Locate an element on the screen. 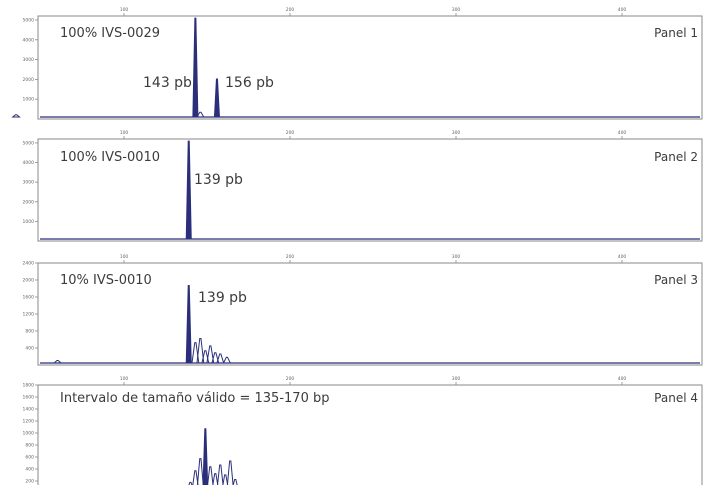 Image resolution: width=704 pixels, height=485 pixels. panel-2-sample-label: 100% IVS-0010 is located at coordinates (110, 157).